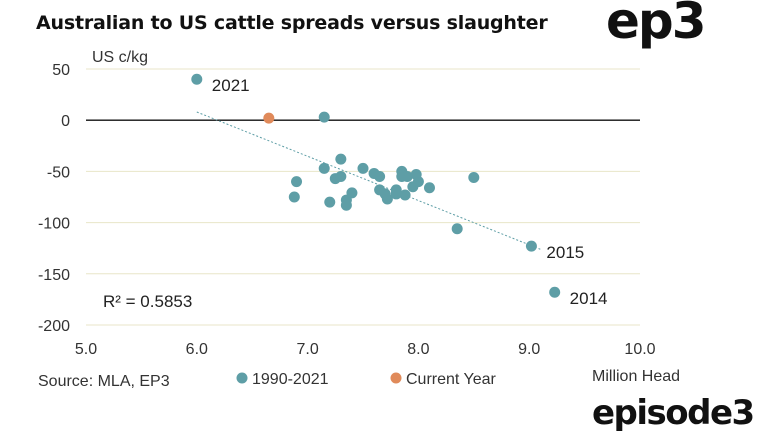 The width and height of the screenshot is (768, 440). What do you see at coordinates (673, 413) in the screenshot?
I see `episode3-logo: episode3` at bounding box center [673, 413].